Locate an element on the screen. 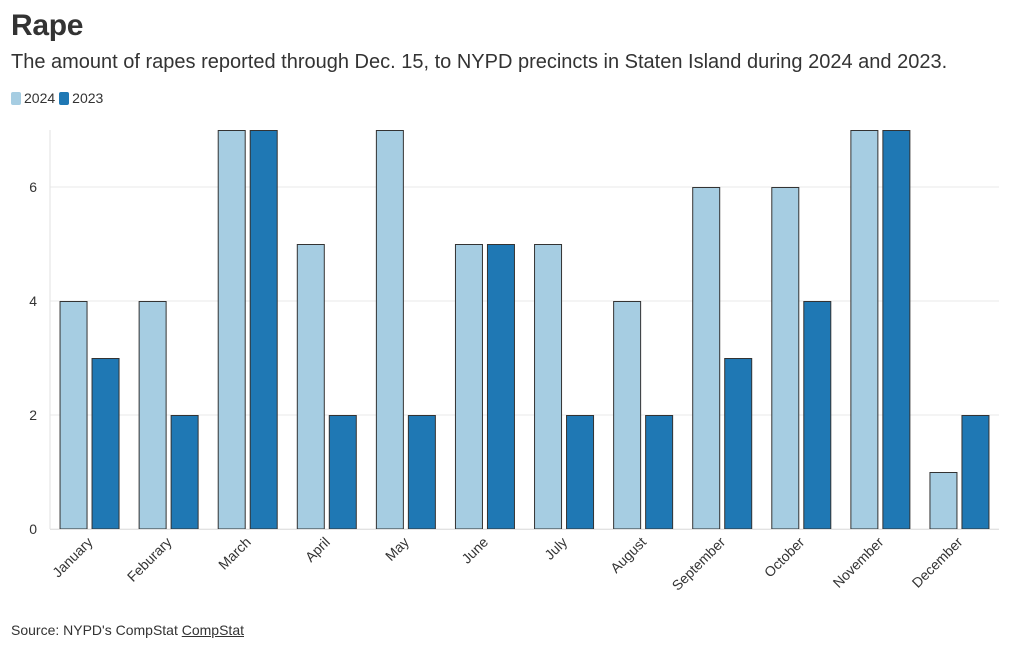  bar-2023-march is located at coordinates (263, 330).